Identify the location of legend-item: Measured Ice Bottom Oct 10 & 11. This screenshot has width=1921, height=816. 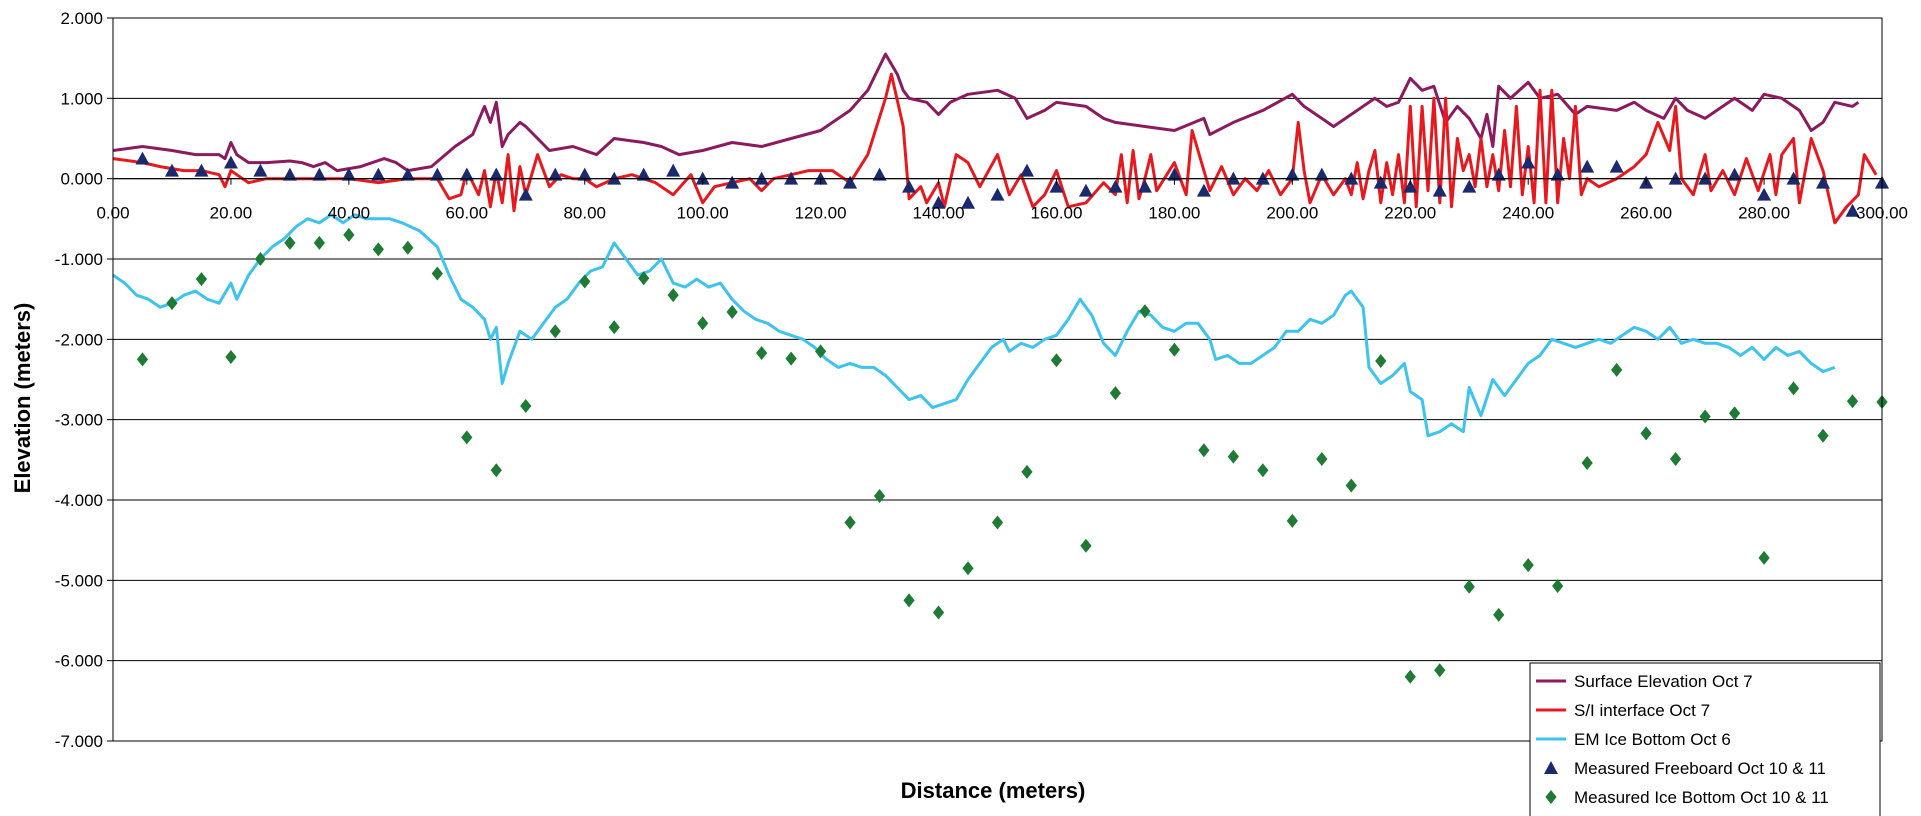
(1687, 797).